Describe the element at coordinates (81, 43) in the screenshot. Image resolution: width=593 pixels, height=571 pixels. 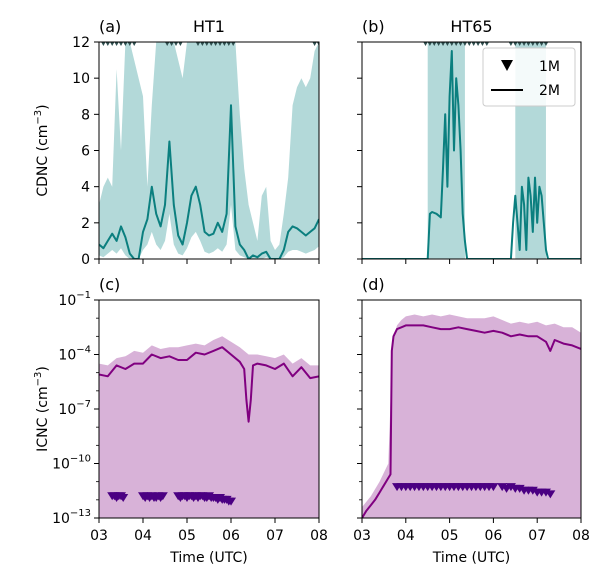
I see `y-tick-label: 12` at that location.